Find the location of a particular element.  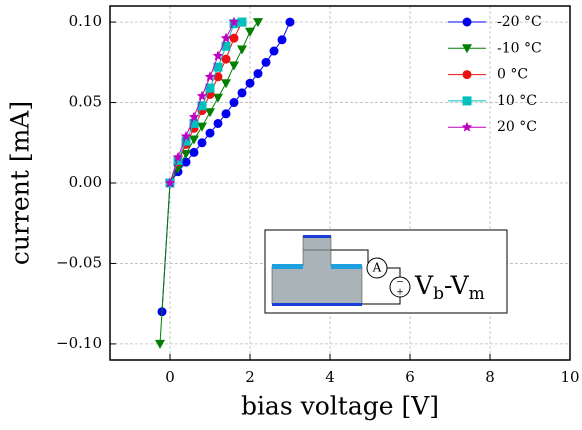

series-line is located at coordinates (206, 102).